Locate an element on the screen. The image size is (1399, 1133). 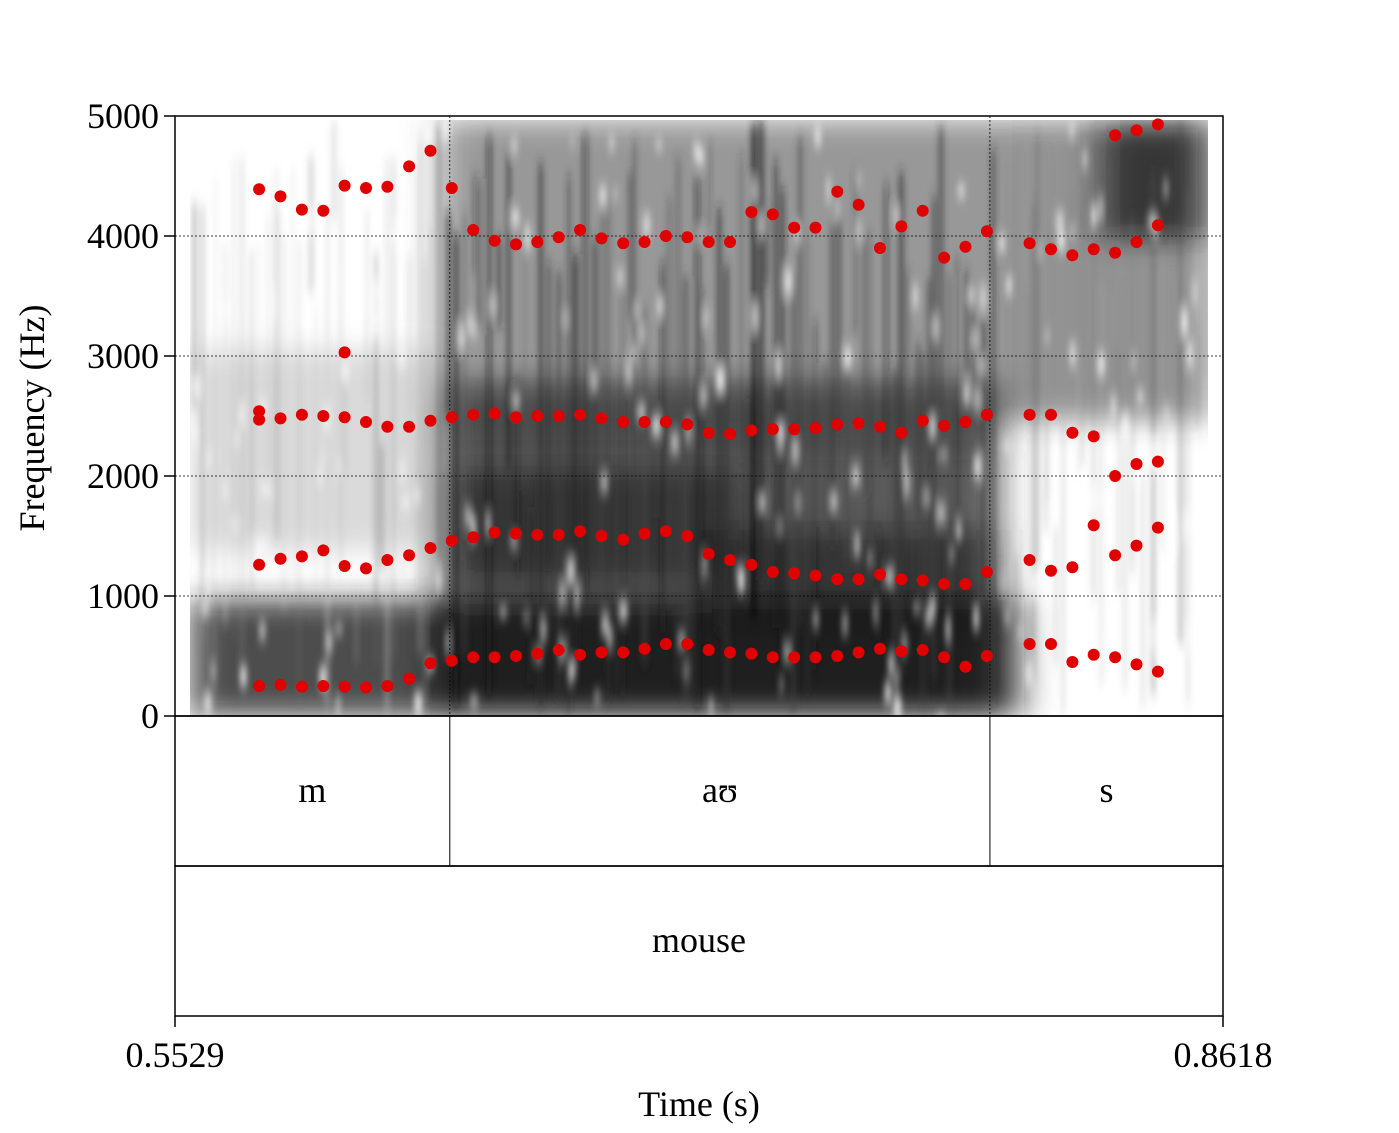
x-axis: 0.5529 0.8618 is located at coordinates (699, 1045).